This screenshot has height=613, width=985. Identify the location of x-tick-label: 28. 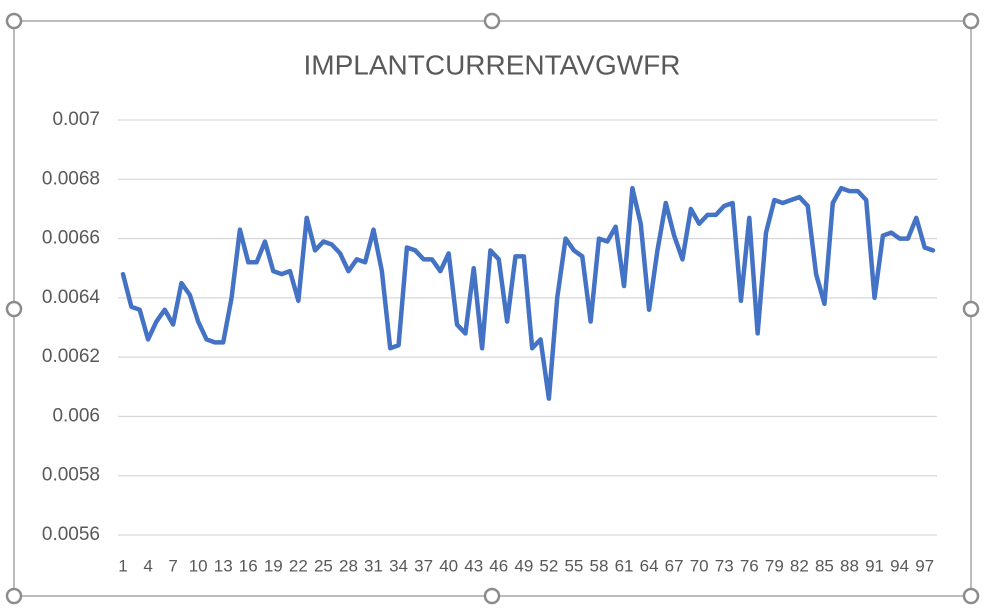
(348, 565).